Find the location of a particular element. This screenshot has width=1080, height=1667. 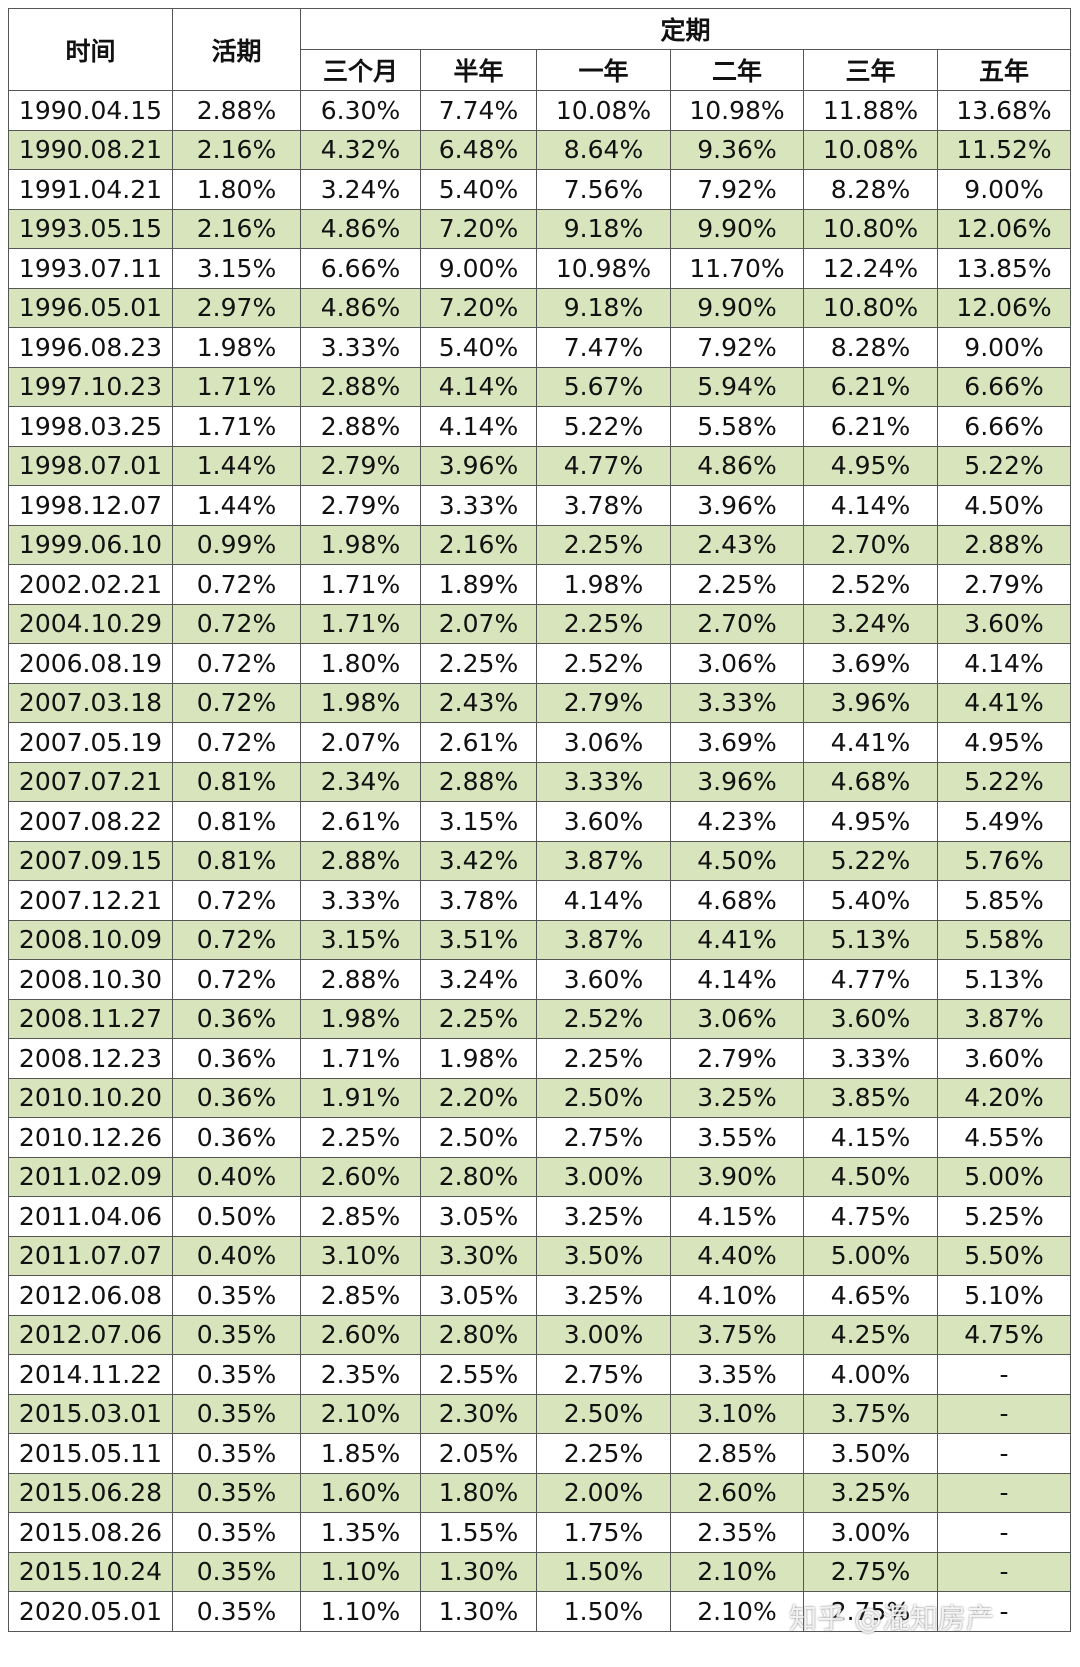

table-cell: 1.60% is located at coordinates (360, 1492).